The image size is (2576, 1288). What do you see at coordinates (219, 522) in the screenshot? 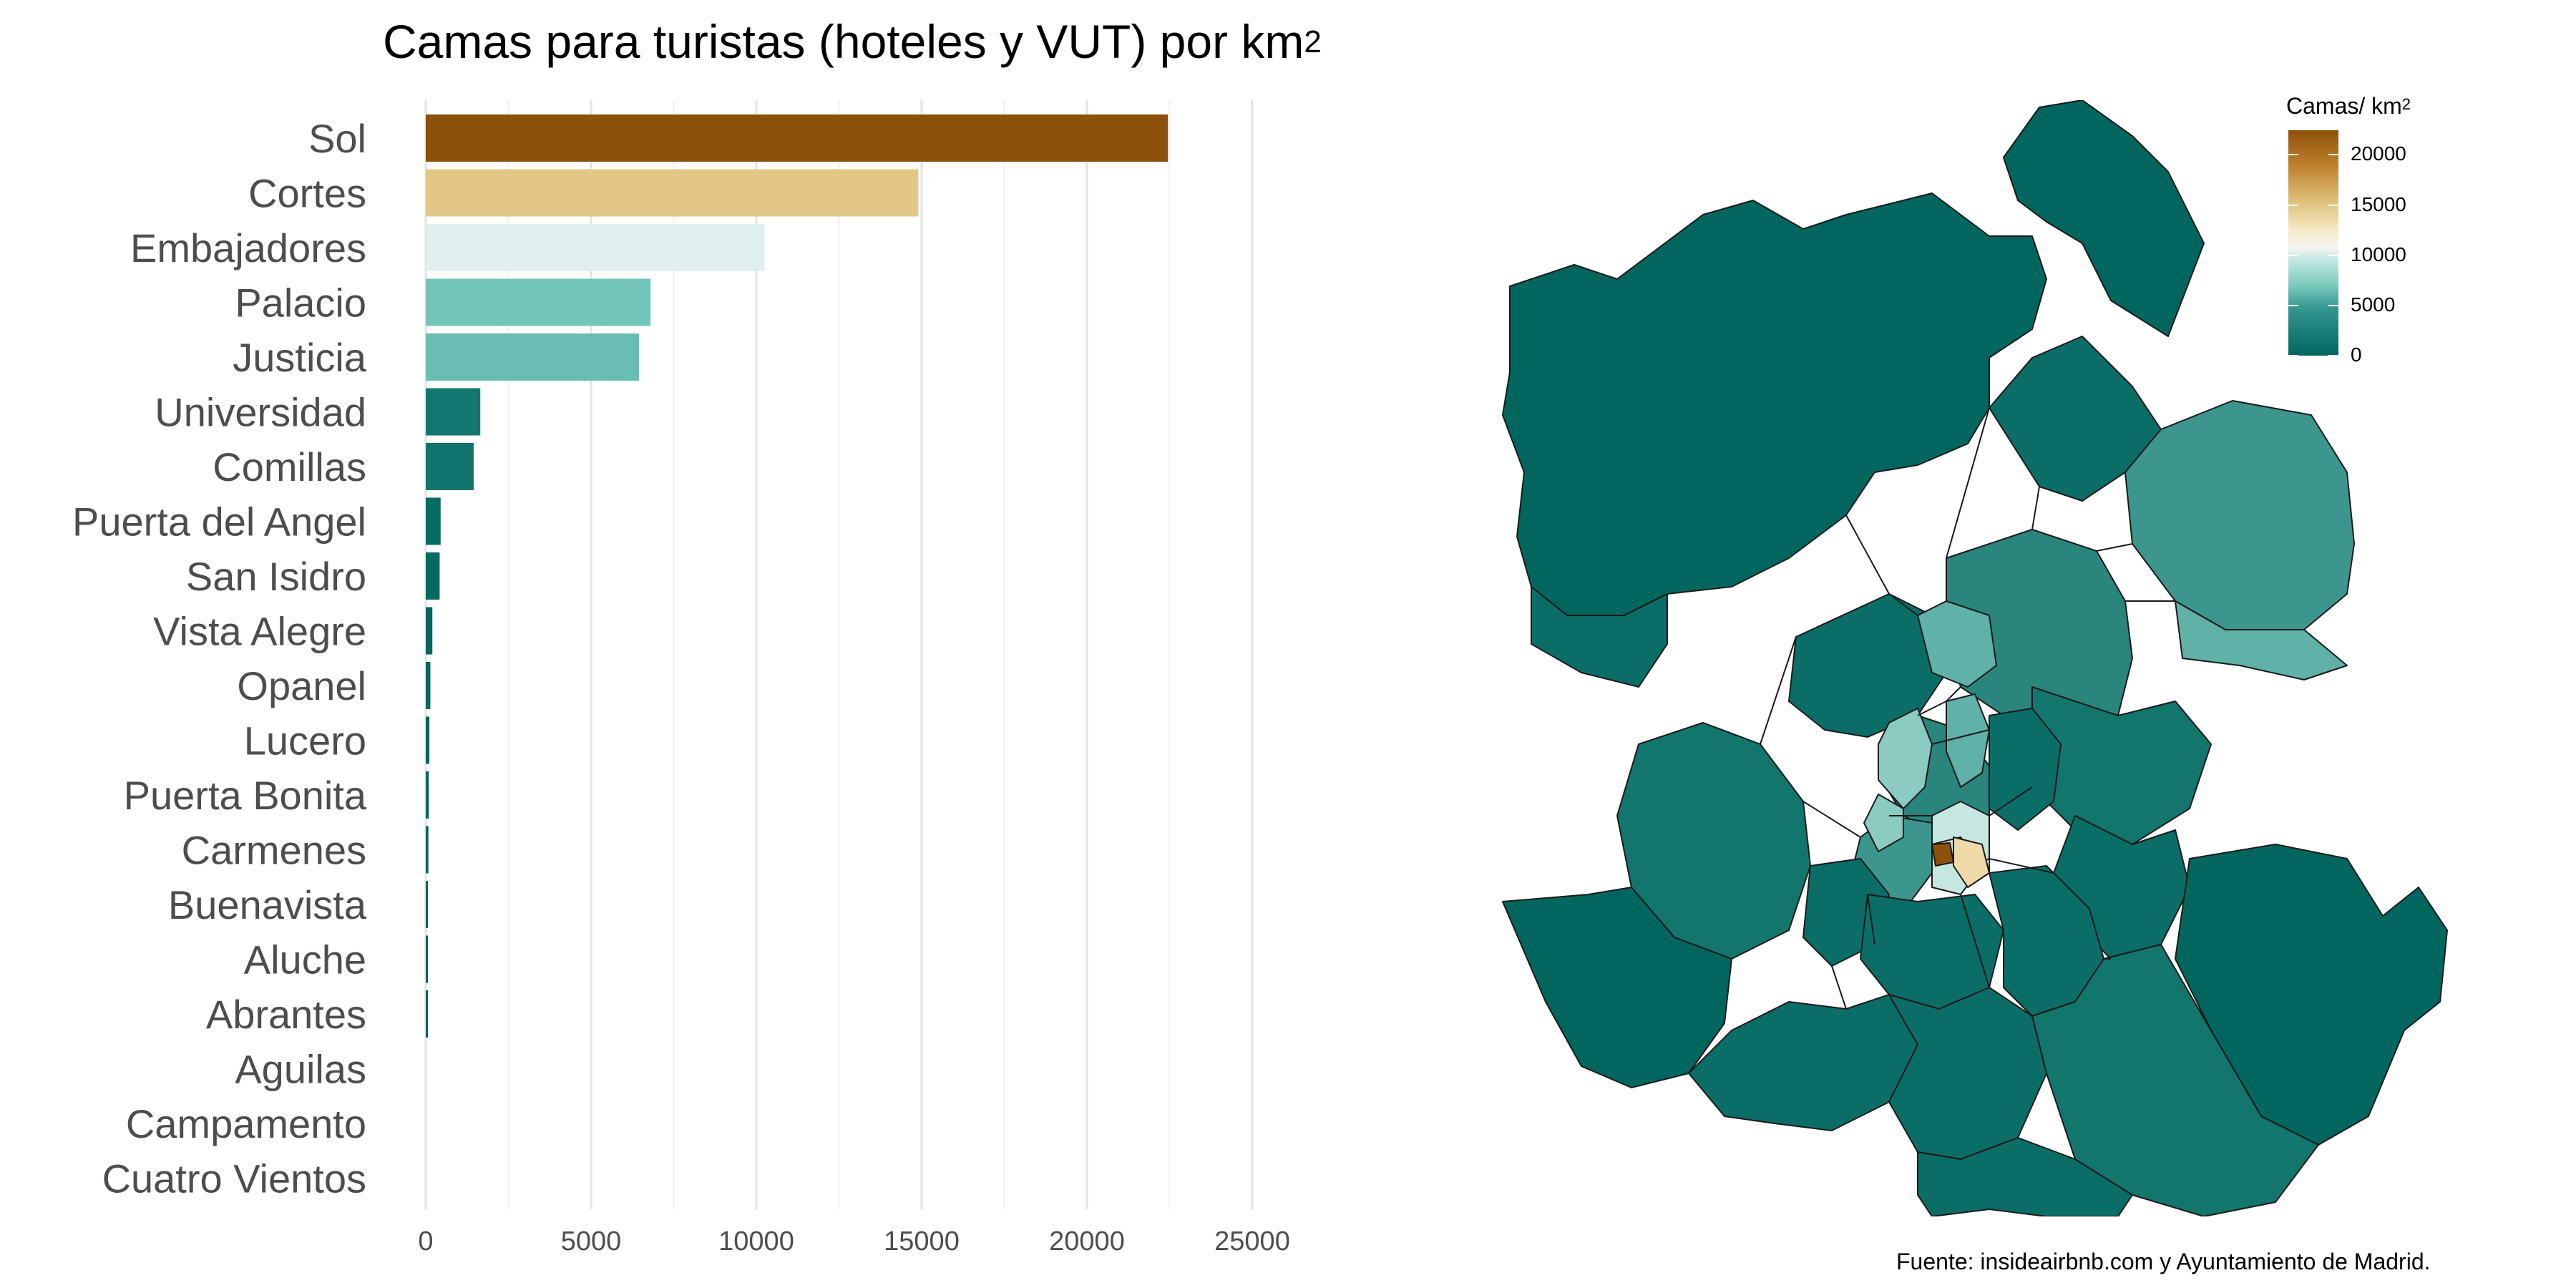
I see `category-label: Puerta del Angel` at bounding box center [219, 522].